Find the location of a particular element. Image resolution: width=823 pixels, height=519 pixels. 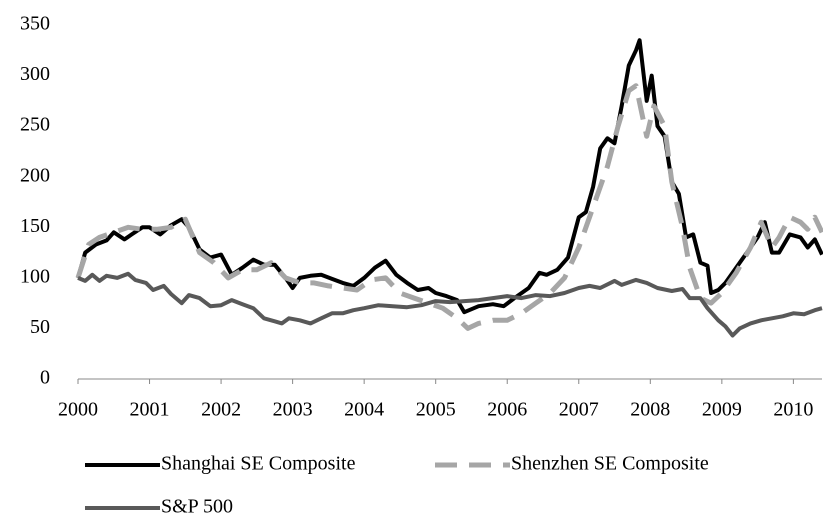

x-tick-label: 2008 is located at coordinates (650, 410).